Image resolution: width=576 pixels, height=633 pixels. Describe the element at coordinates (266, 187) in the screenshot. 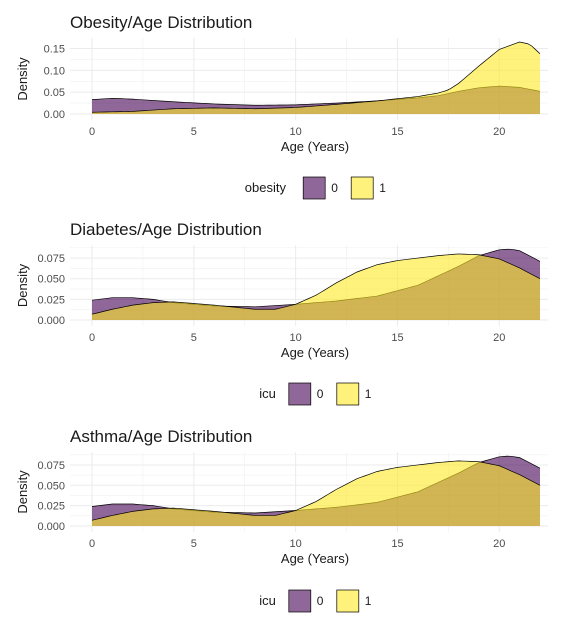

I see `legend-title: obesity` at that location.